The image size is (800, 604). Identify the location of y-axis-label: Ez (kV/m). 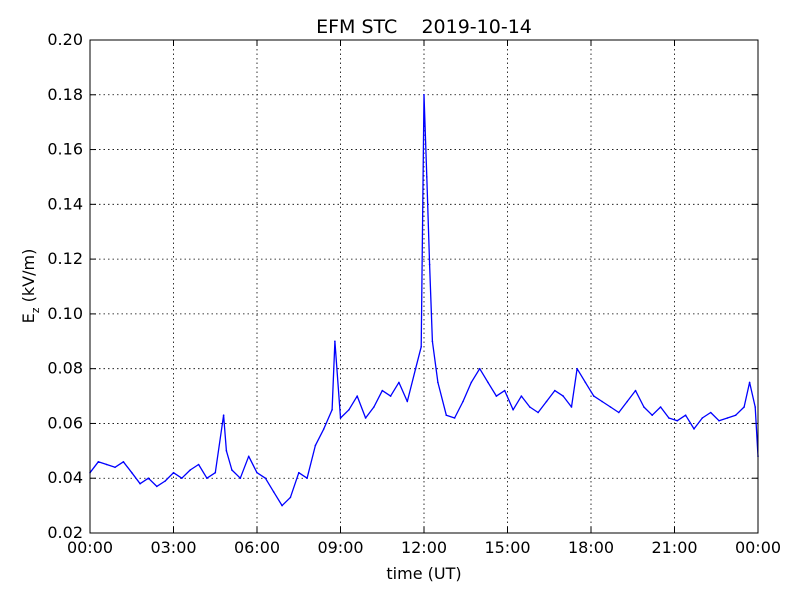
(30, 286).